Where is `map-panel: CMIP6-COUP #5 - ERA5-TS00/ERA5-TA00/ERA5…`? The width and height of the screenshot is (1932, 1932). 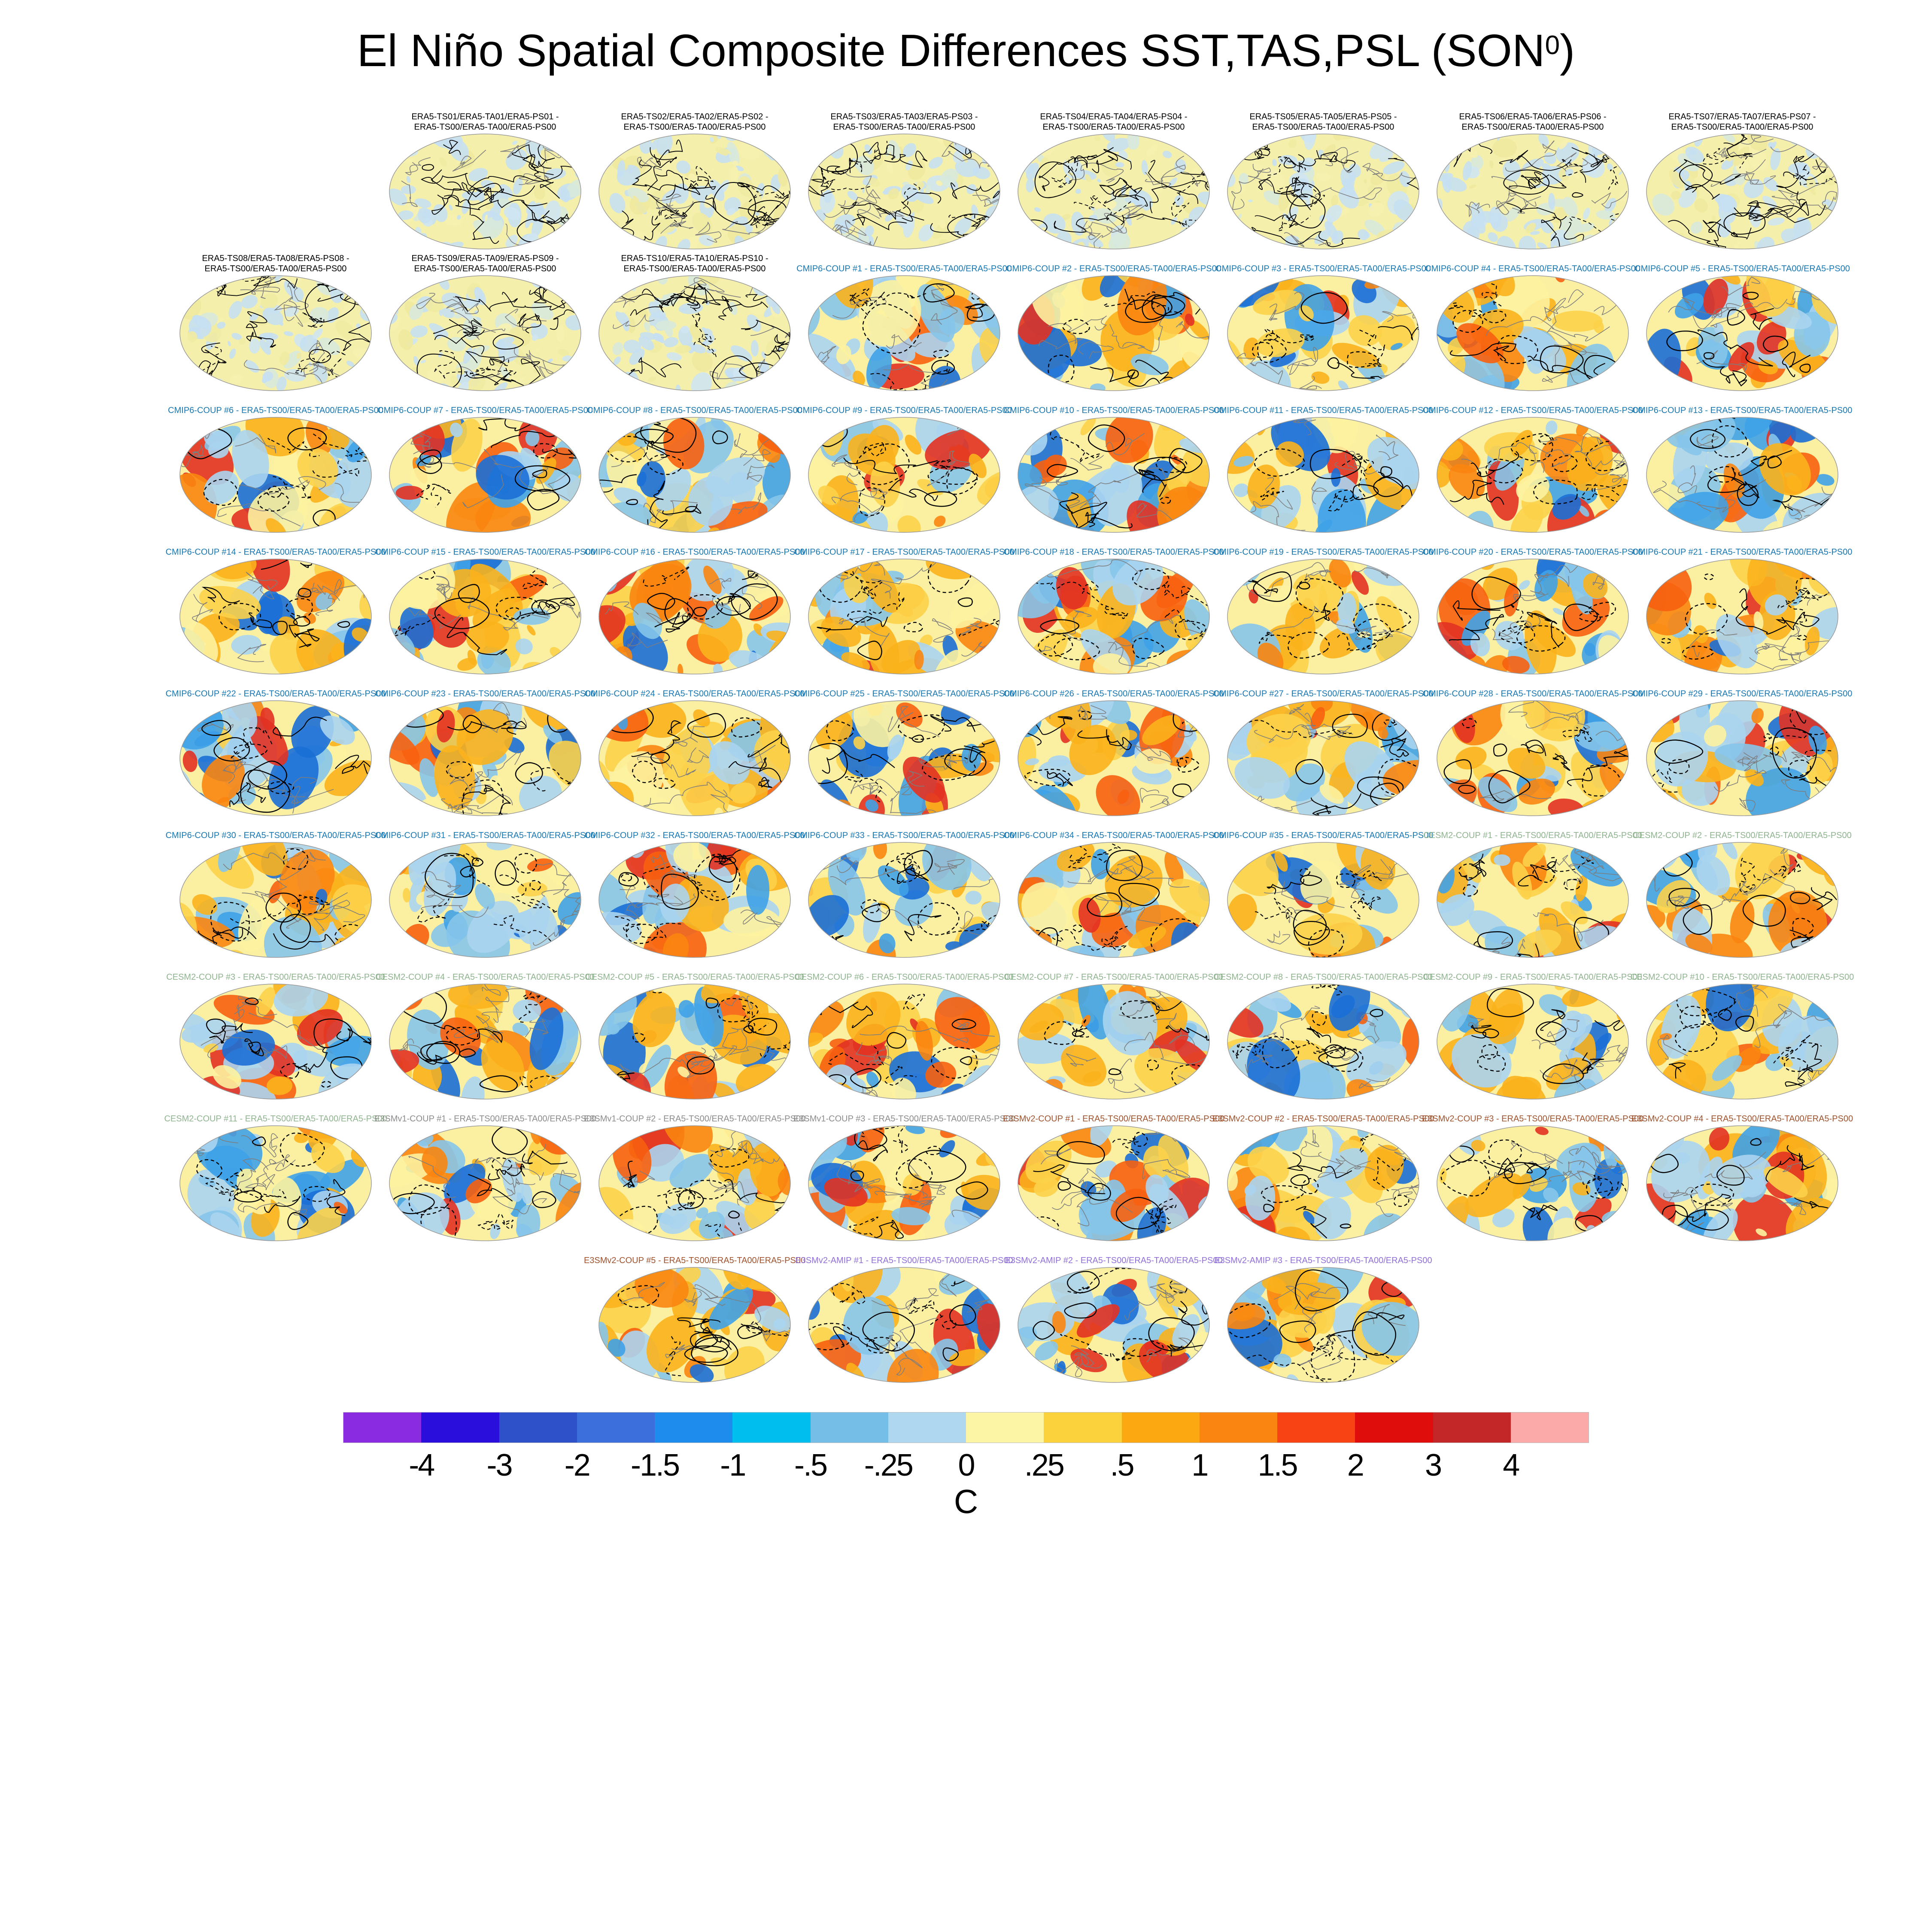 map-panel: CMIP6-COUP #5 - ERA5-TS00/ERA5-TA00/ERA5… is located at coordinates (1742, 321).